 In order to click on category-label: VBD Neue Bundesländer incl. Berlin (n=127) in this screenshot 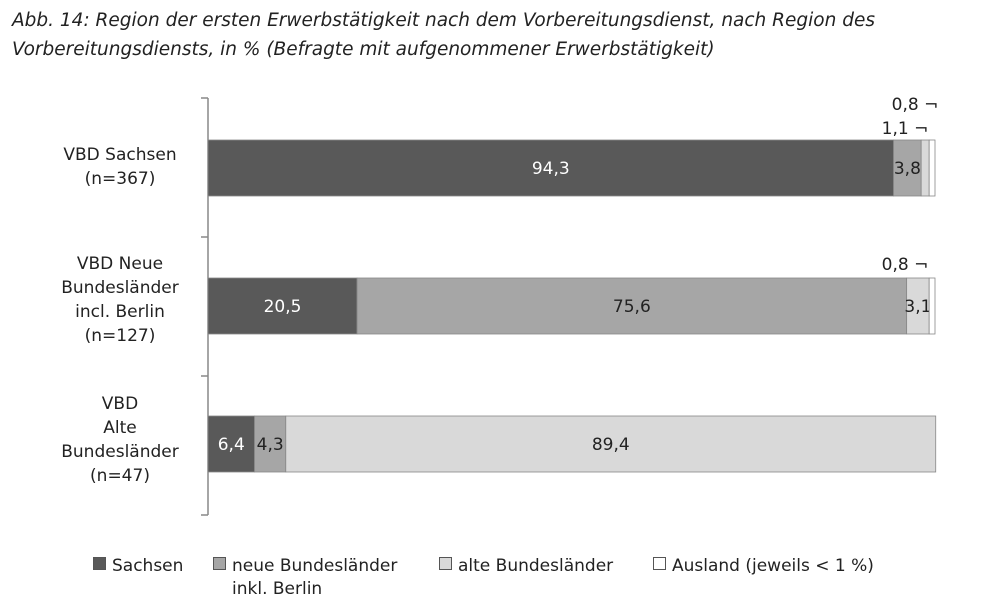, I will do `click(120, 300)`.